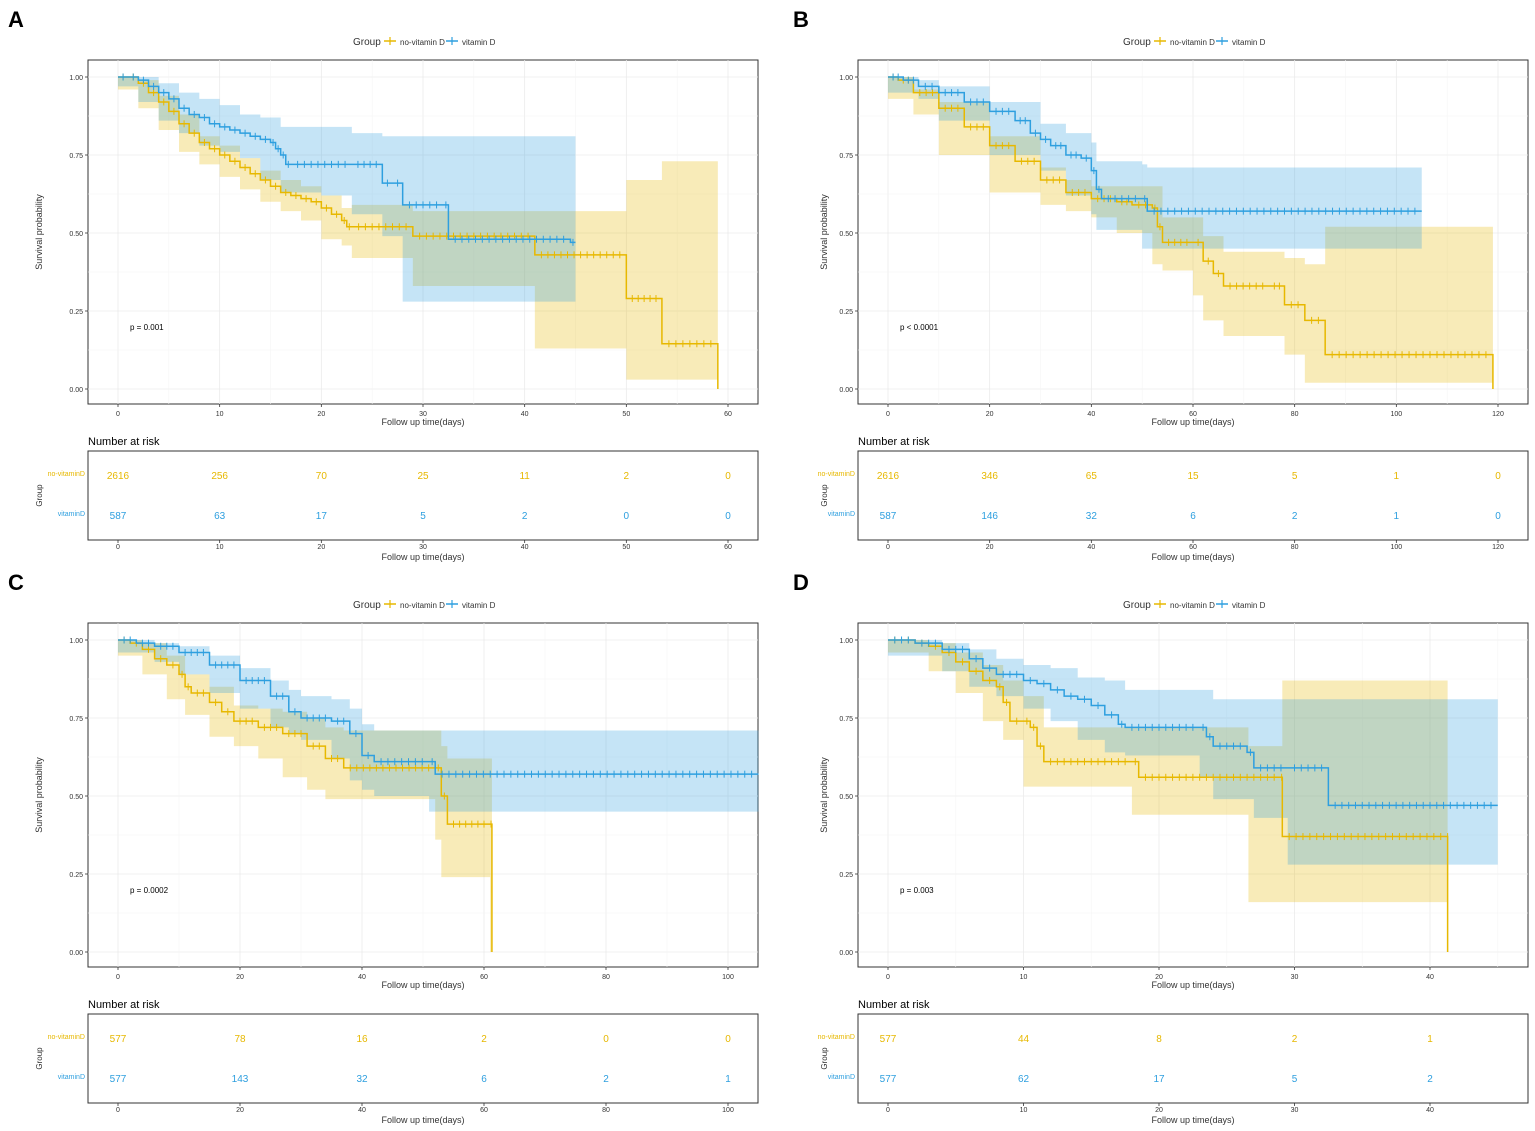 The width and height of the screenshot is (1535, 1131). Describe the element at coordinates (1249, 42) in the screenshot. I see `legend-label: vitamin D` at that location.